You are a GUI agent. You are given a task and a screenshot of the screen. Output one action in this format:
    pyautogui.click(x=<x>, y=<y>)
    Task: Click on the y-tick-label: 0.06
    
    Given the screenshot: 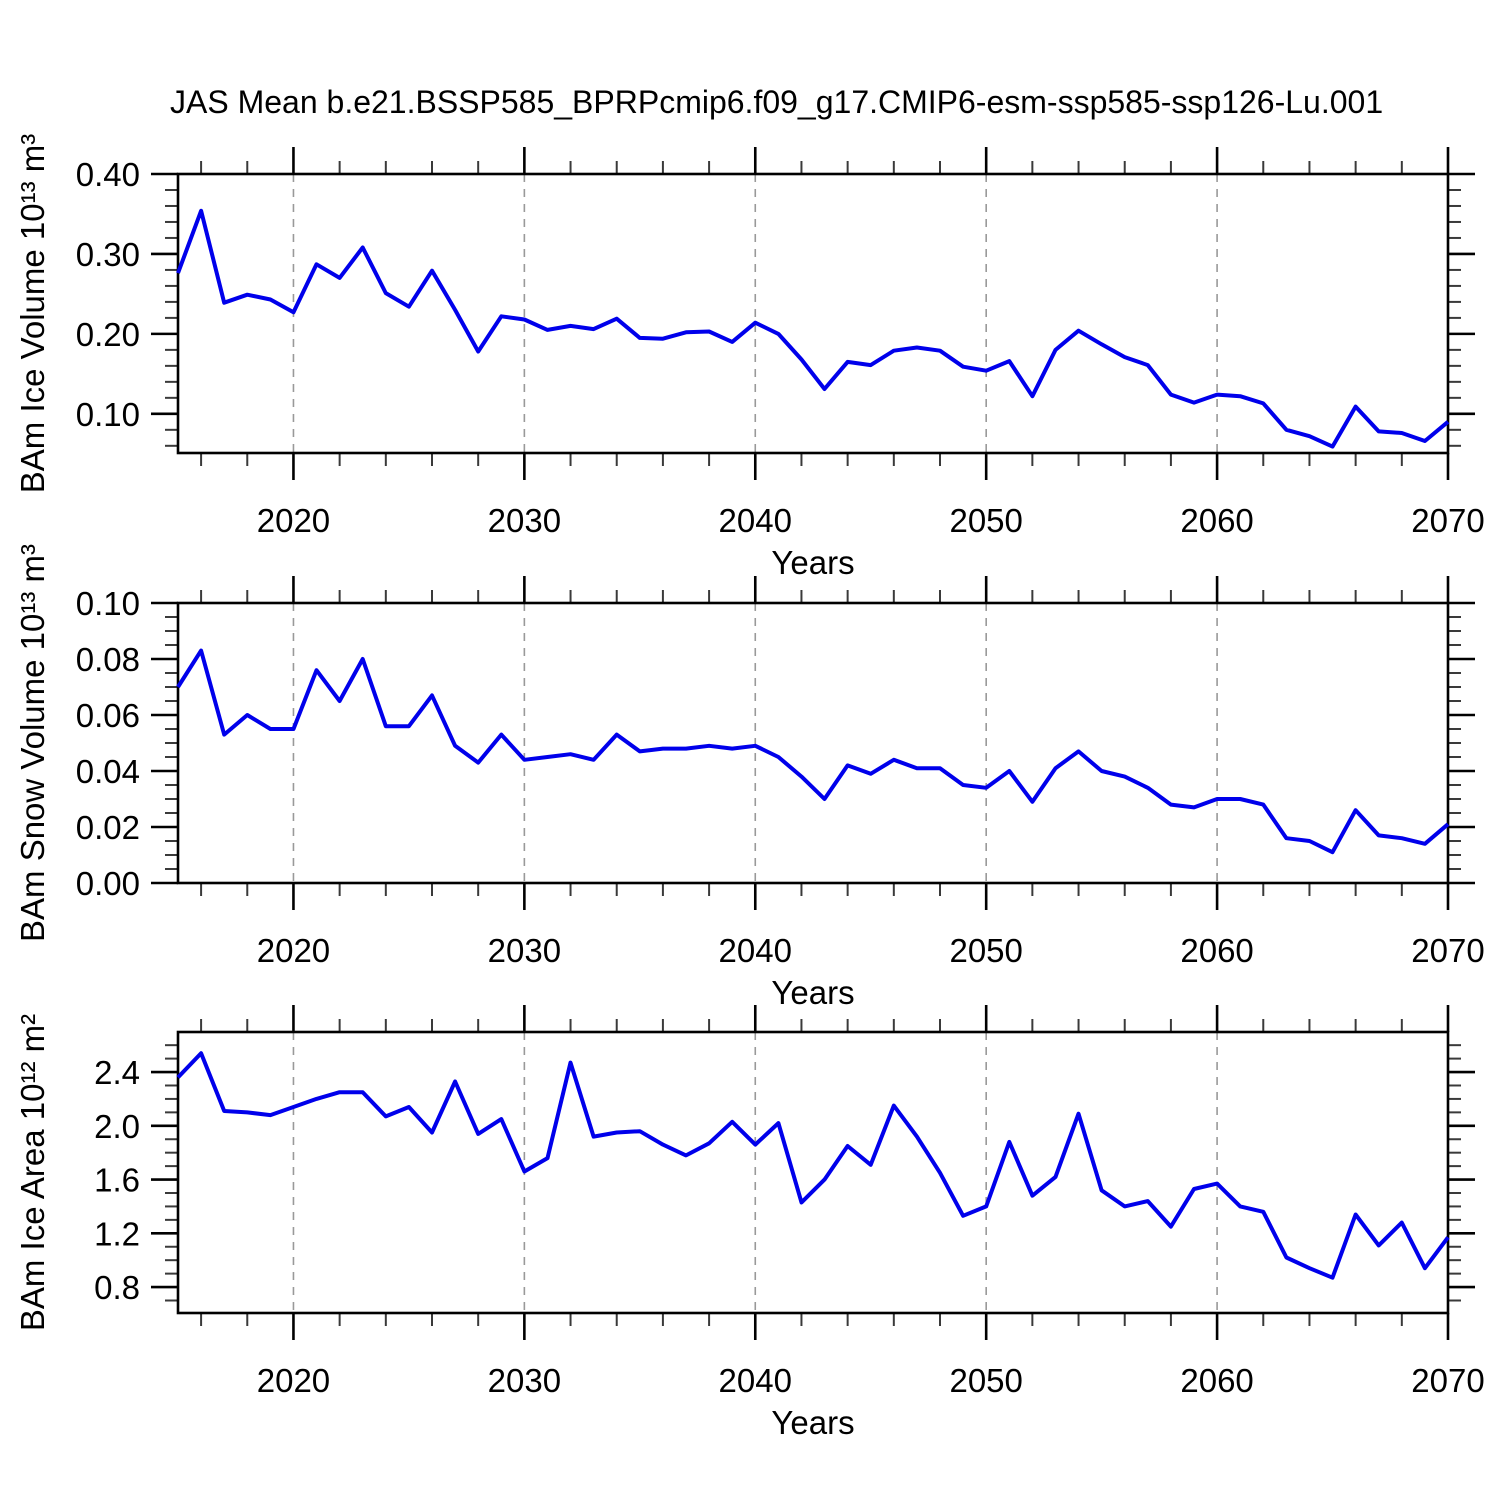 What is the action you would take?
    pyautogui.click(x=108, y=715)
    